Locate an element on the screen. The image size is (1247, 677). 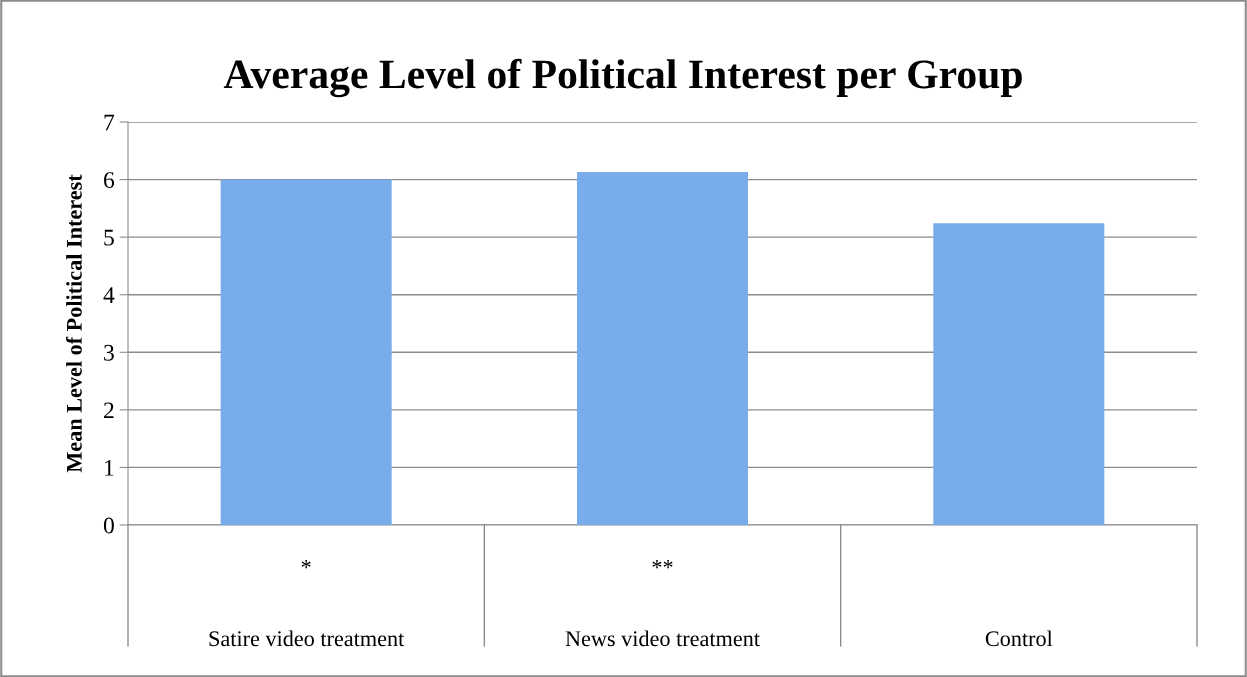
y-tick-label: 3 is located at coordinates (109, 352).